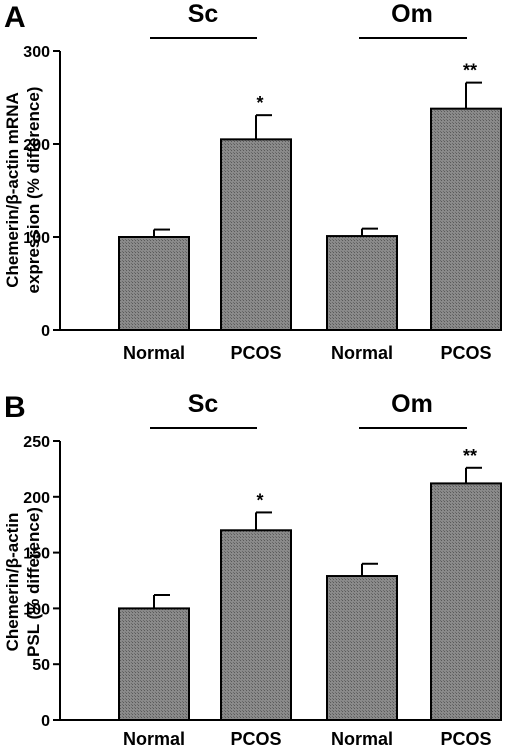  Describe the element at coordinates (255, 353) in the screenshot. I see `panel-a-category-label-2: PCOS` at that location.